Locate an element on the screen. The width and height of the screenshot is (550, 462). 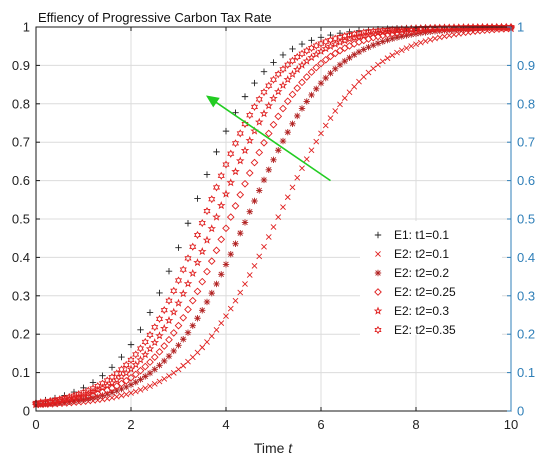
y-tick-label-right: 0.5 is located at coordinates (526, 219).